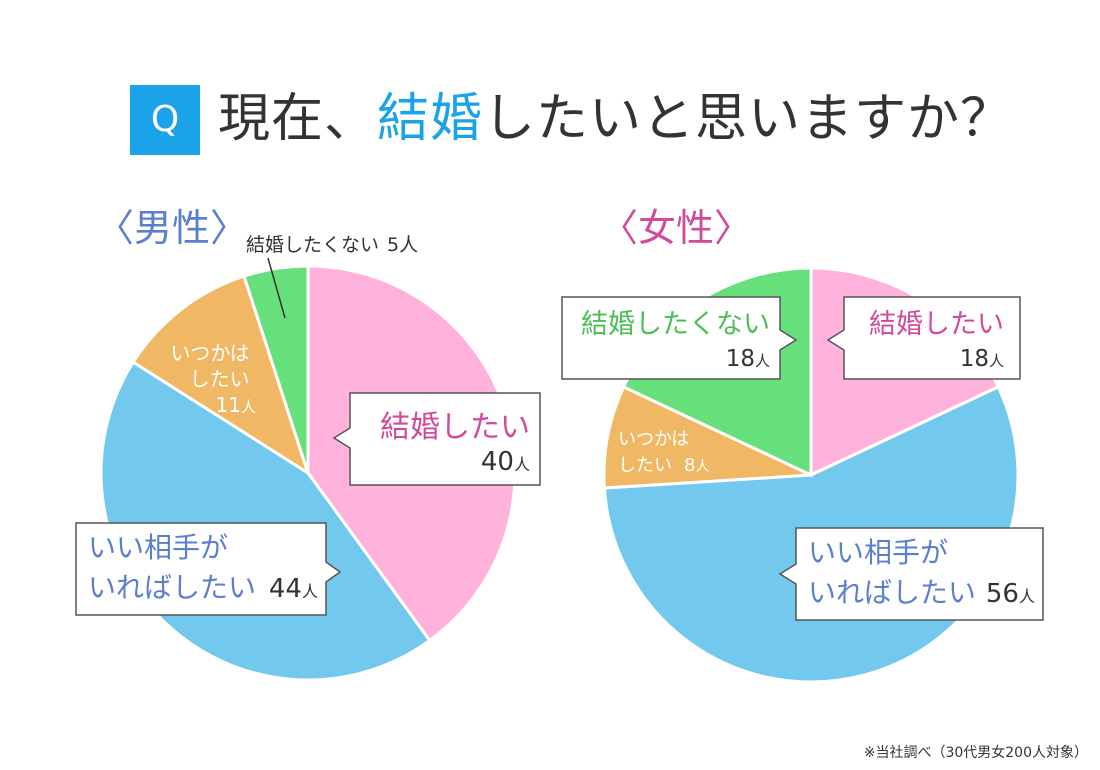 This screenshot has width=1100, height=770. What do you see at coordinates (748, 119) in the screenshot?
I see `title-suffix: したいと思いますか？` at bounding box center [748, 119].